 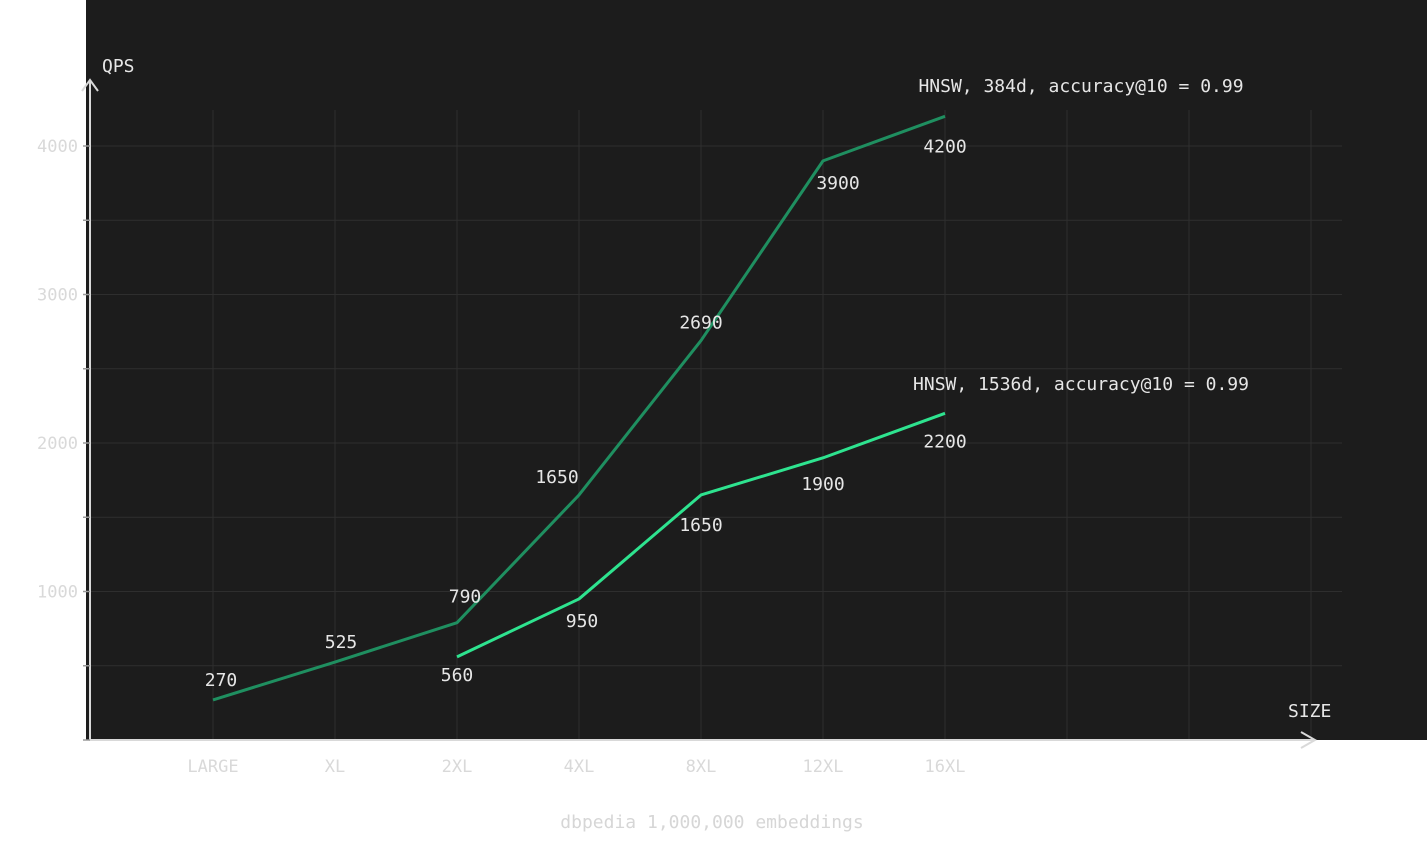 What do you see at coordinates (944, 146) in the screenshot?
I see `data-label: 4200` at bounding box center [944, 146].